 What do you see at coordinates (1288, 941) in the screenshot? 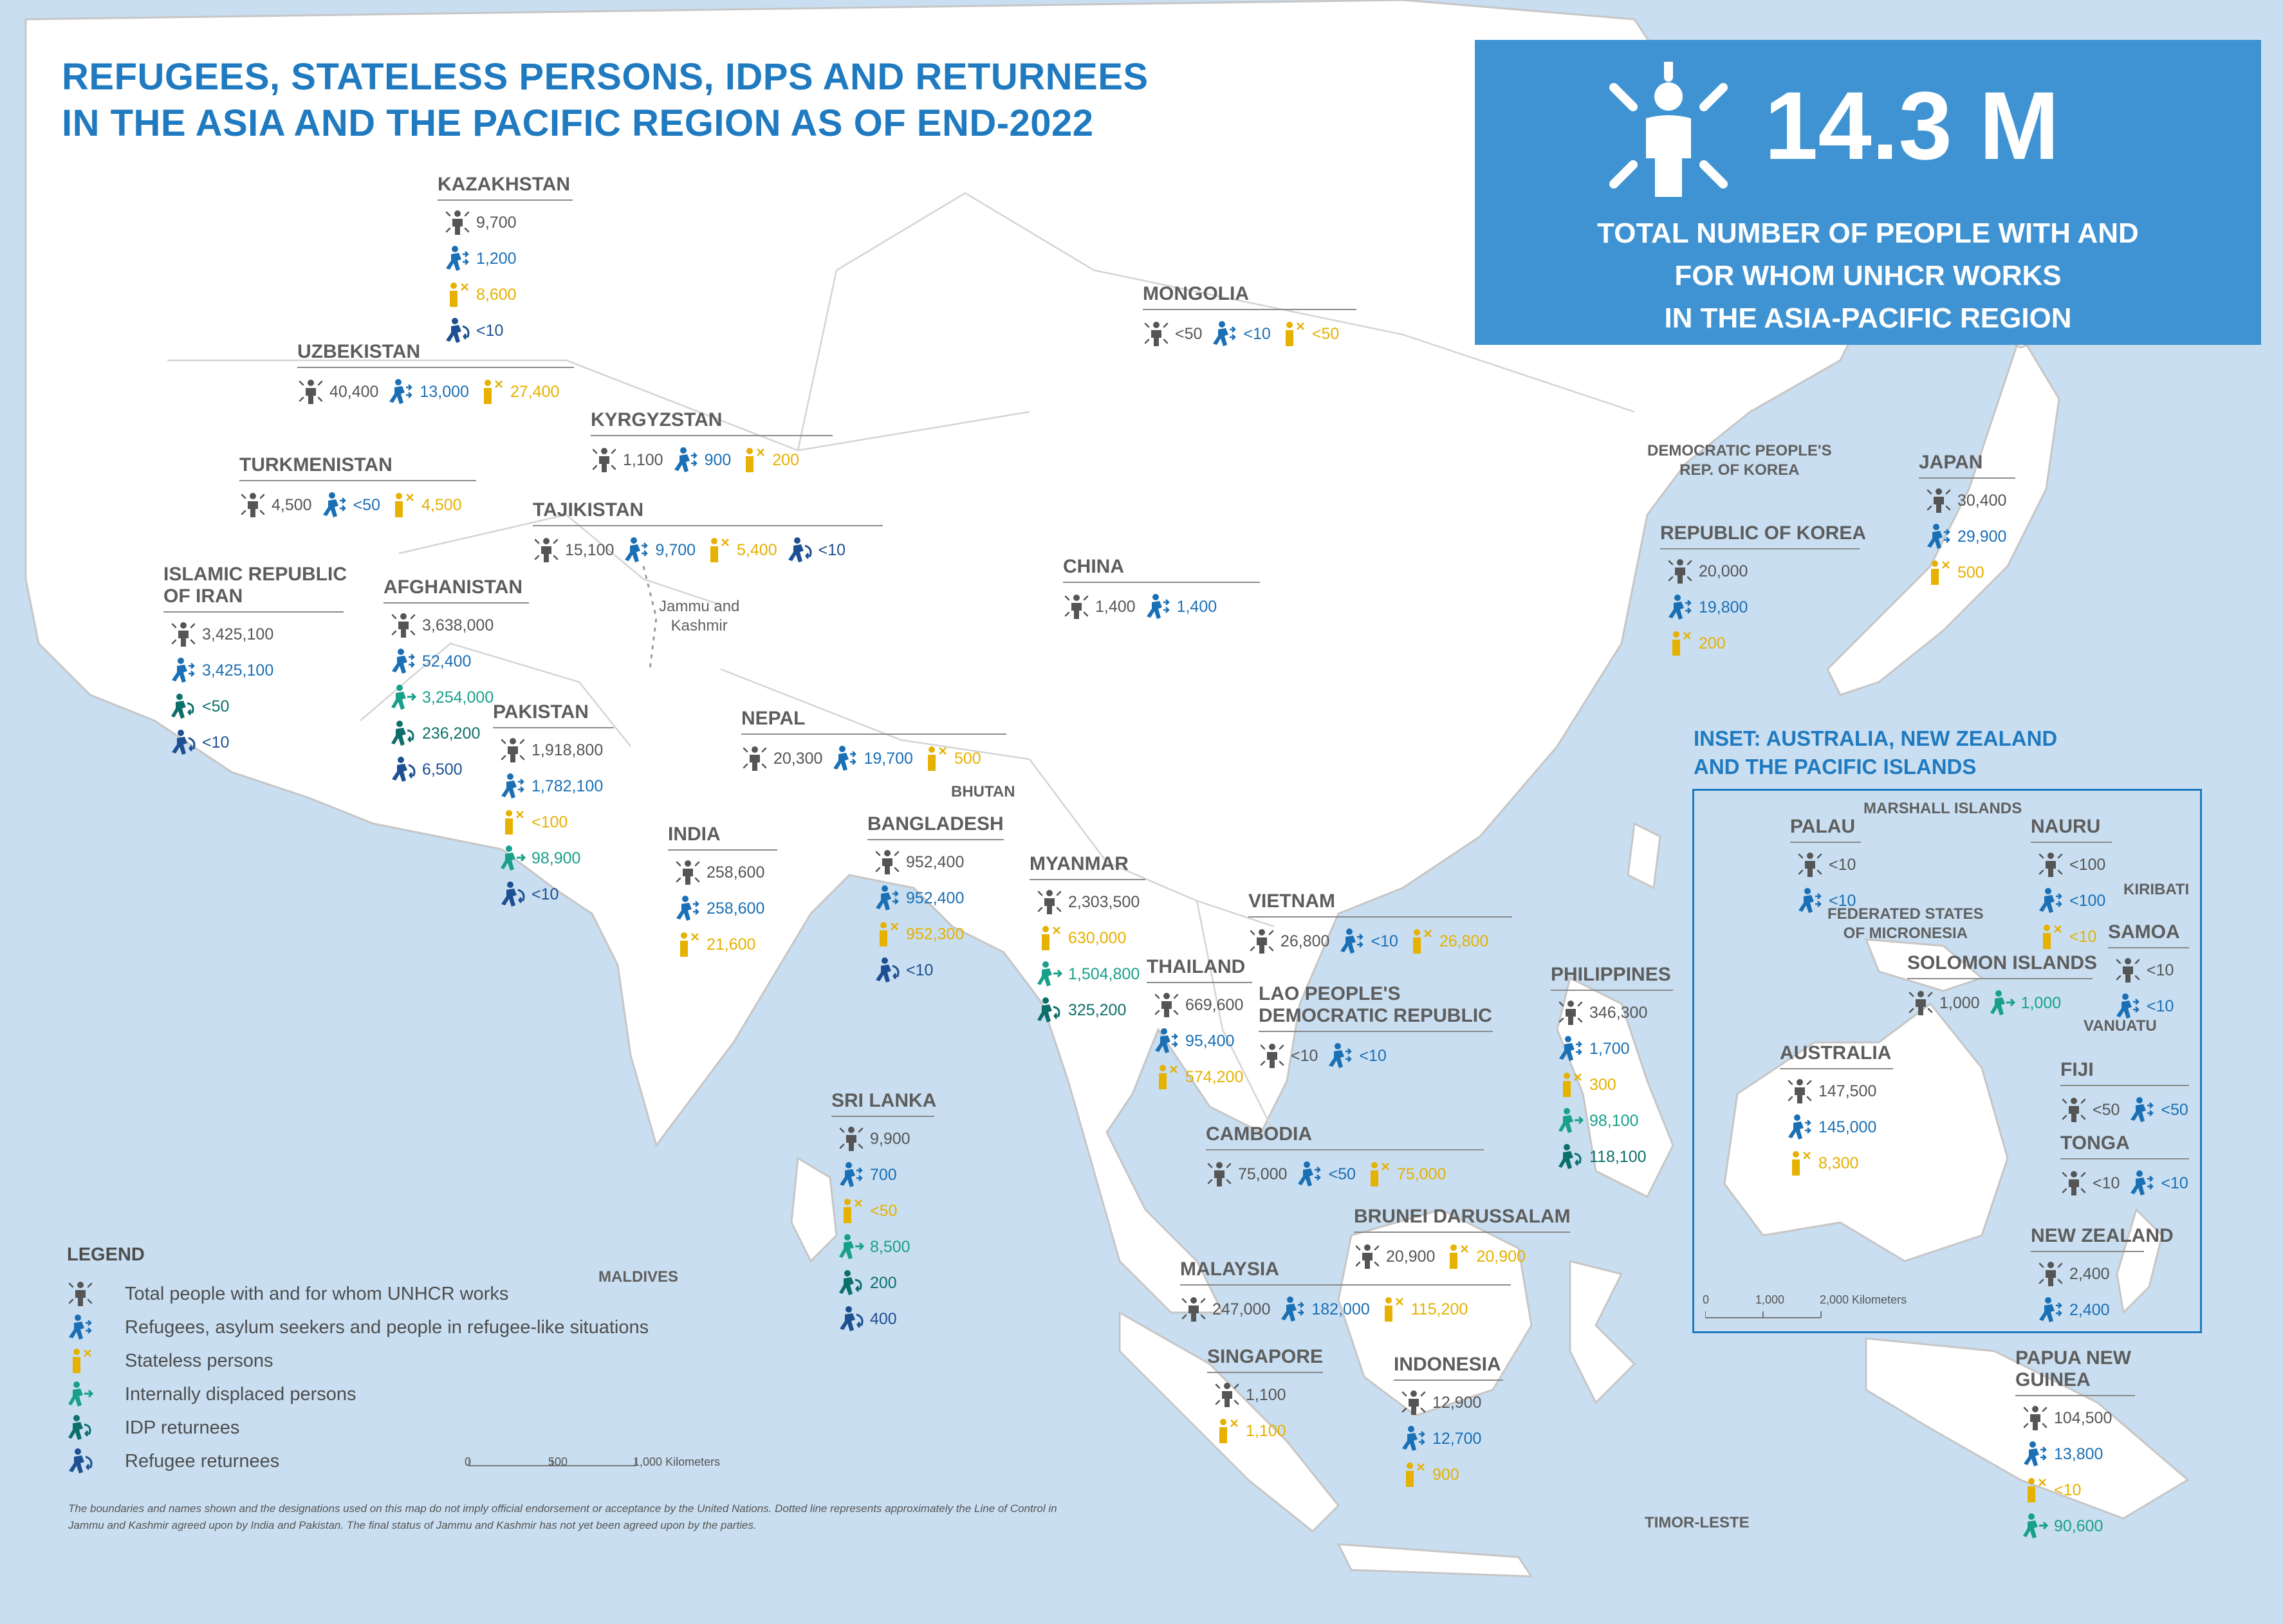
I see `stat-total: 26,800` at bounding box center [1288, 941].